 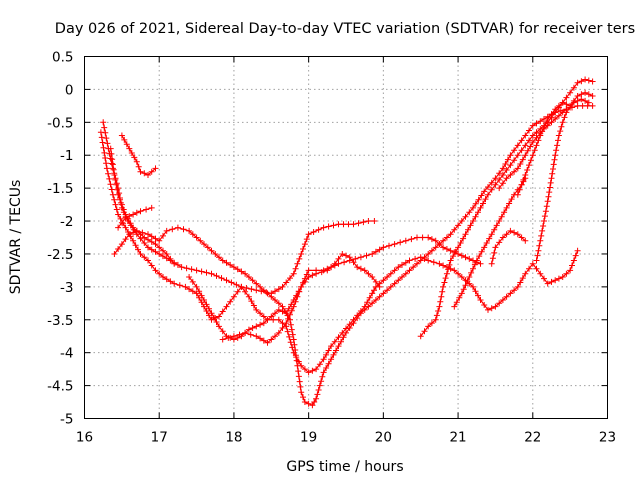 I want to click on x-tick-label: 19, so click(x=308, y=438).